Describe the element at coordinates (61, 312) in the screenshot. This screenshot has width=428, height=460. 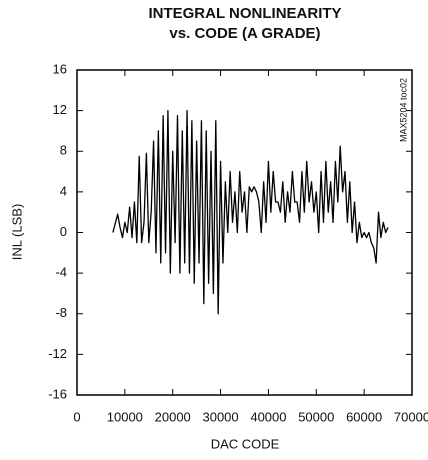
I see `y-tick-label: -8` at that location.